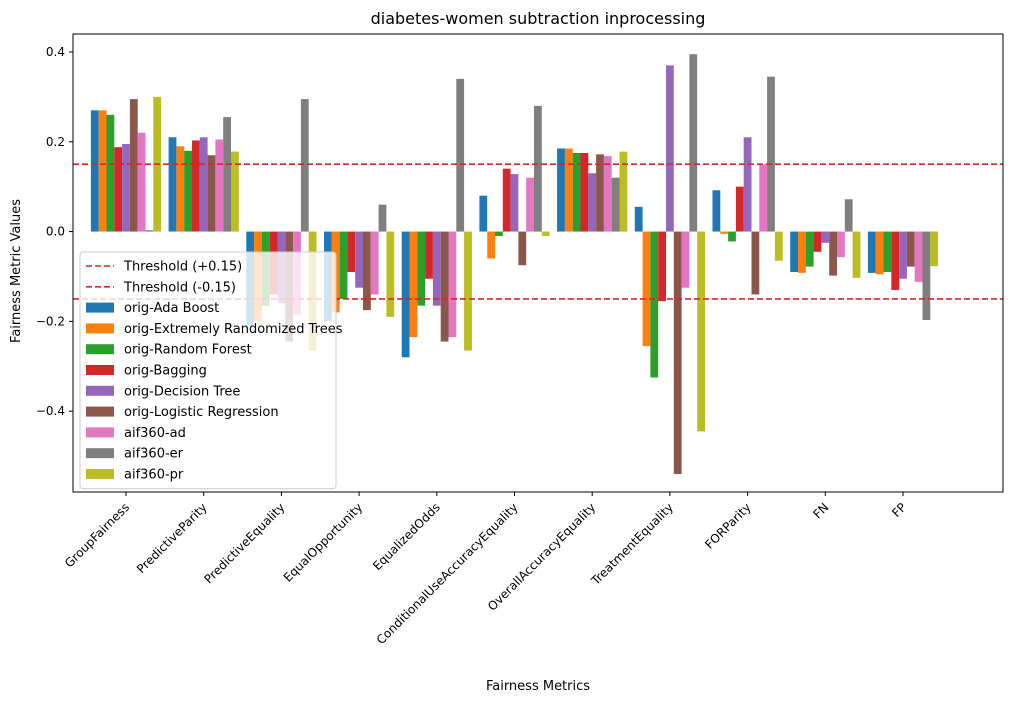  I want to click on legend-label: orig-Decision Tree, so click(182, 391).